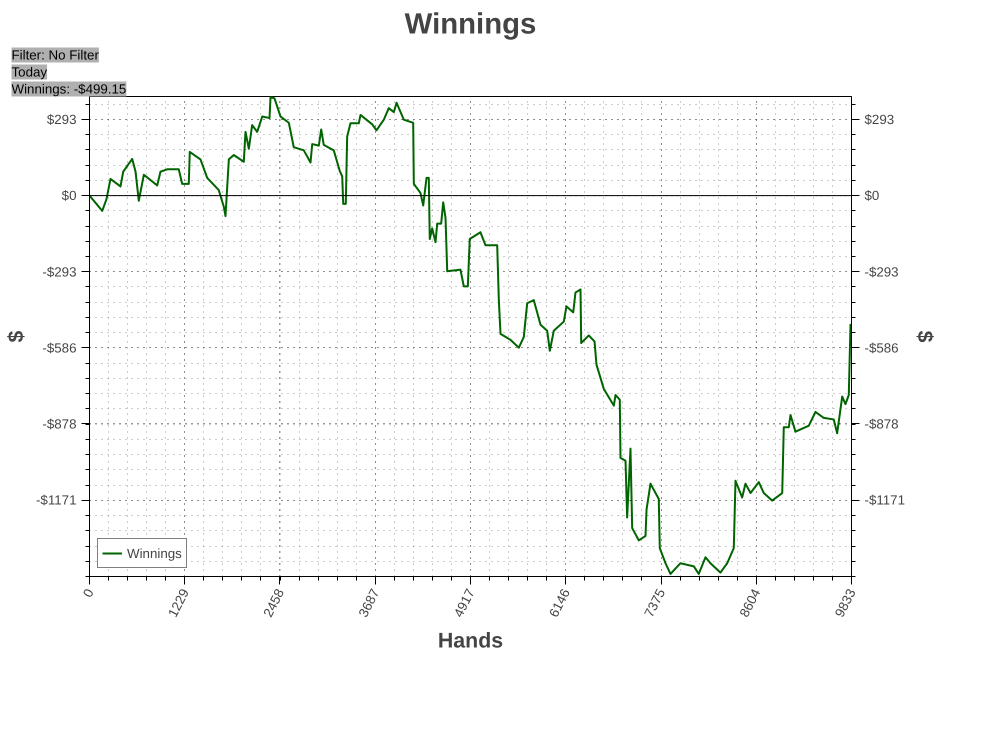 This screenshot has width=1000, height=729. I want to click on y-tick-label: $293, so click(61, 119).